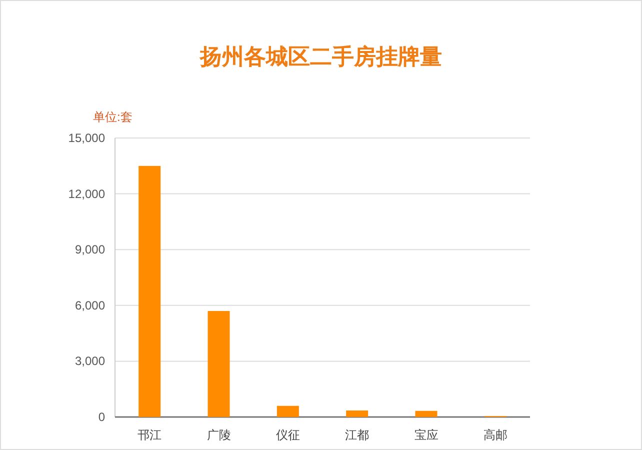 This screenshot has width=642, height=450. Describe the element at coordinates (357, 435) in the screenshot. I see `x-tick-label: 江都` at that location.